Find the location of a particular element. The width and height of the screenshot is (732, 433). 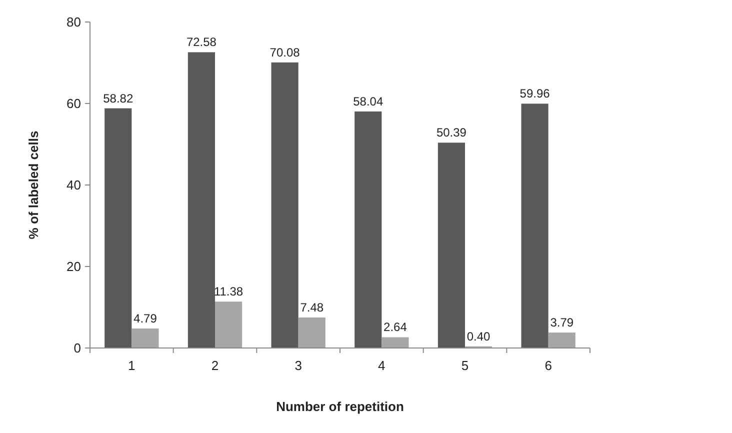

x-tick-label: 4 is located at coordinates (382, 365).